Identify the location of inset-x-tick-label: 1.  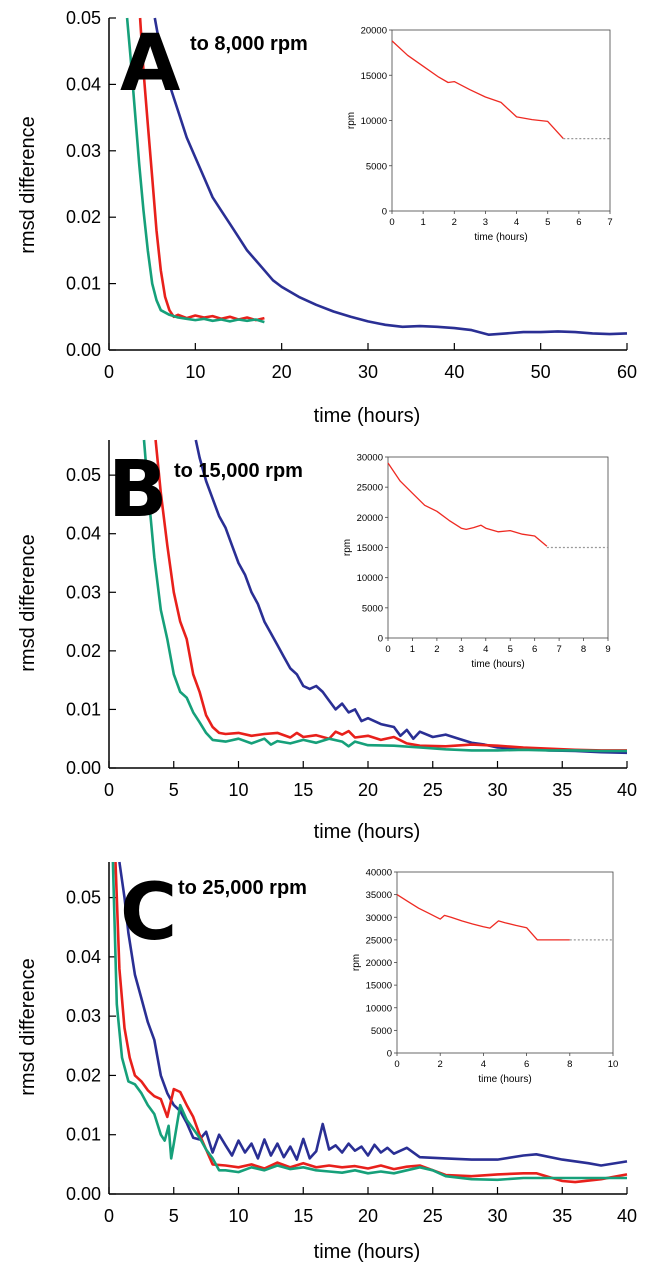
(422, 222).